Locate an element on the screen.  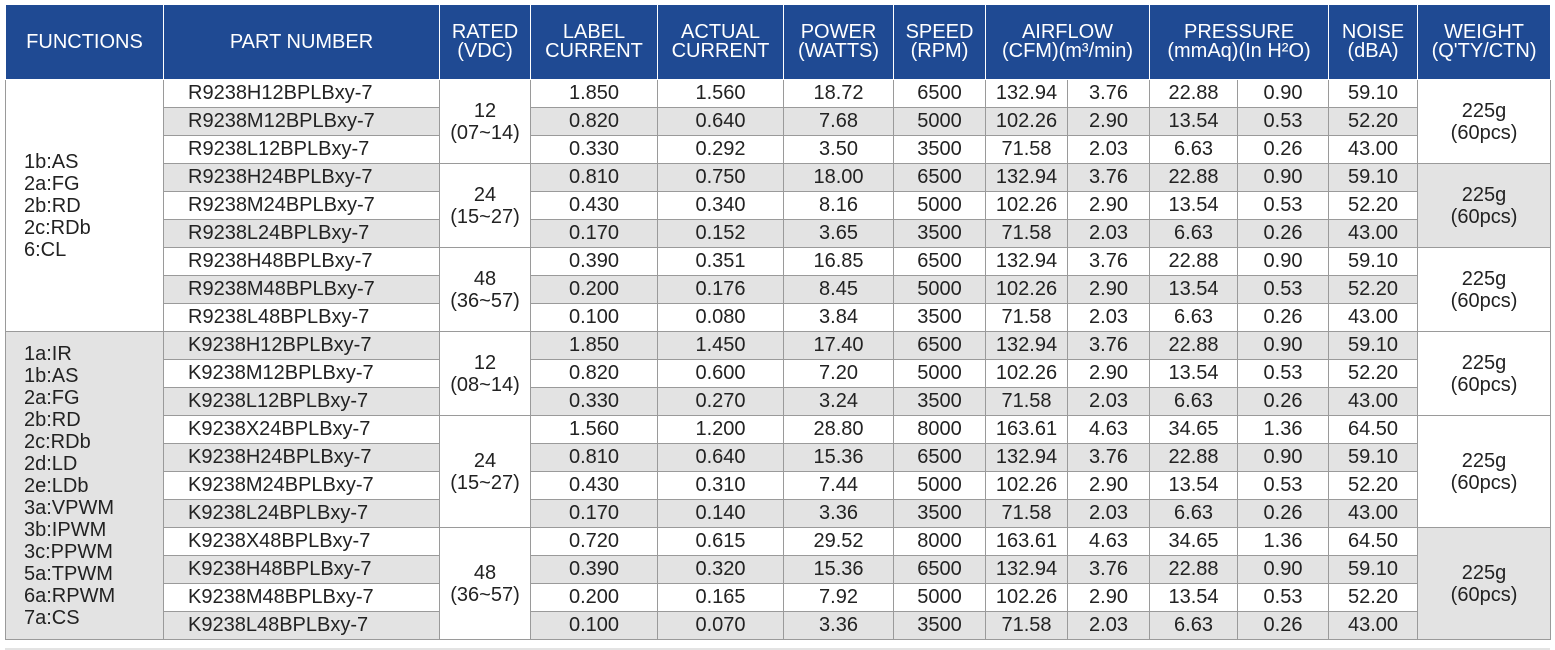
part-number-cell: K9238X24BPLBxy-7 is located at coordinates (301, 429).